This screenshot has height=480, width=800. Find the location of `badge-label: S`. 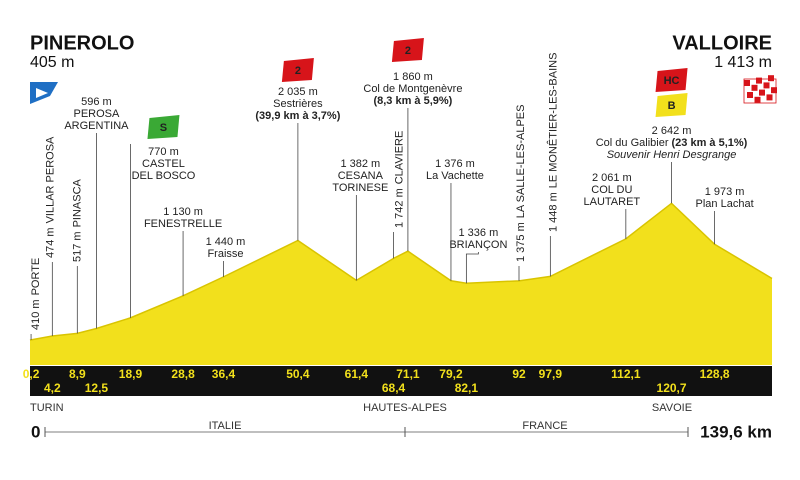

badge-label: S is located at coordinates (163, 128).